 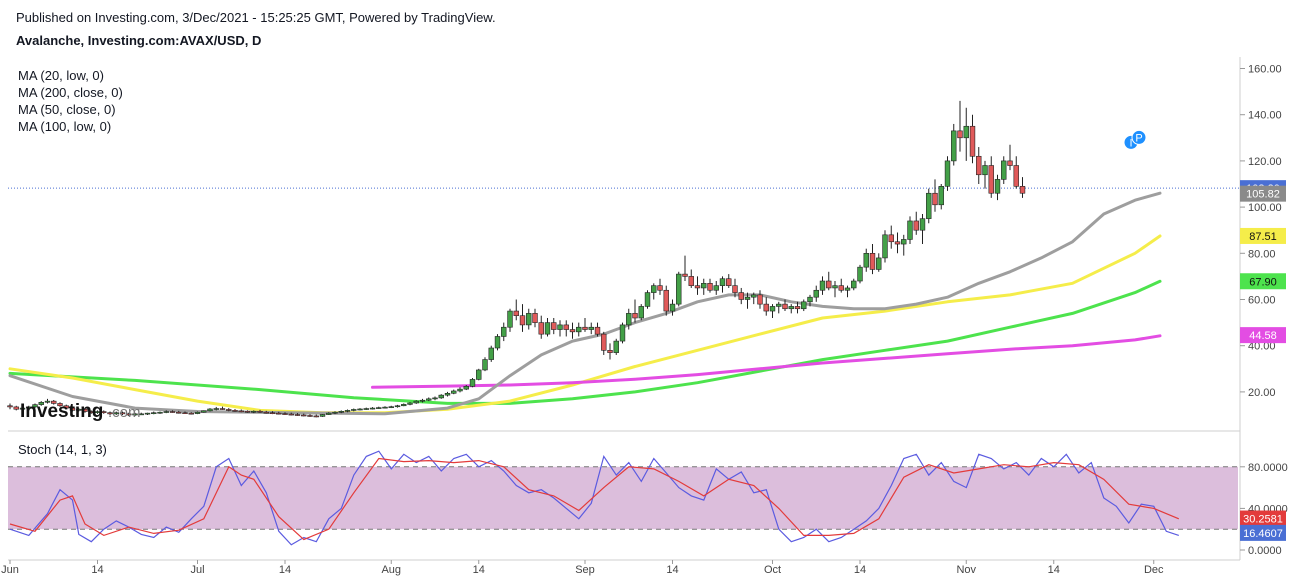 What do you see at coordinates (1262, 301) in the screenshot?
I see `price-tick-label: 60.00` at bounding box center [1262, 301].